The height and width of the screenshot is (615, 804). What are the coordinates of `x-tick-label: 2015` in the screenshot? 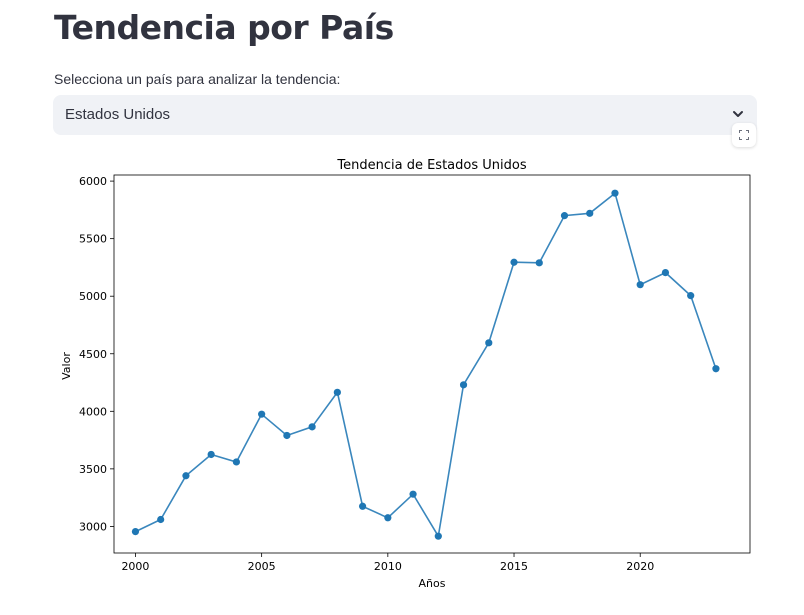 It's located at (514, 566).